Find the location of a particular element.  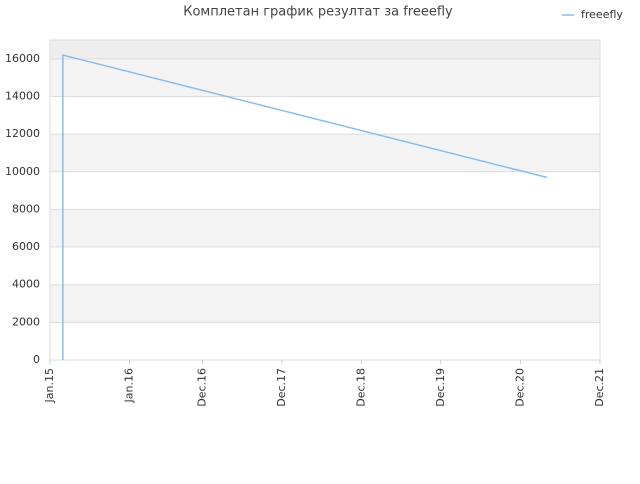

legend-label: freeefly is located at coordinates (602, 14).